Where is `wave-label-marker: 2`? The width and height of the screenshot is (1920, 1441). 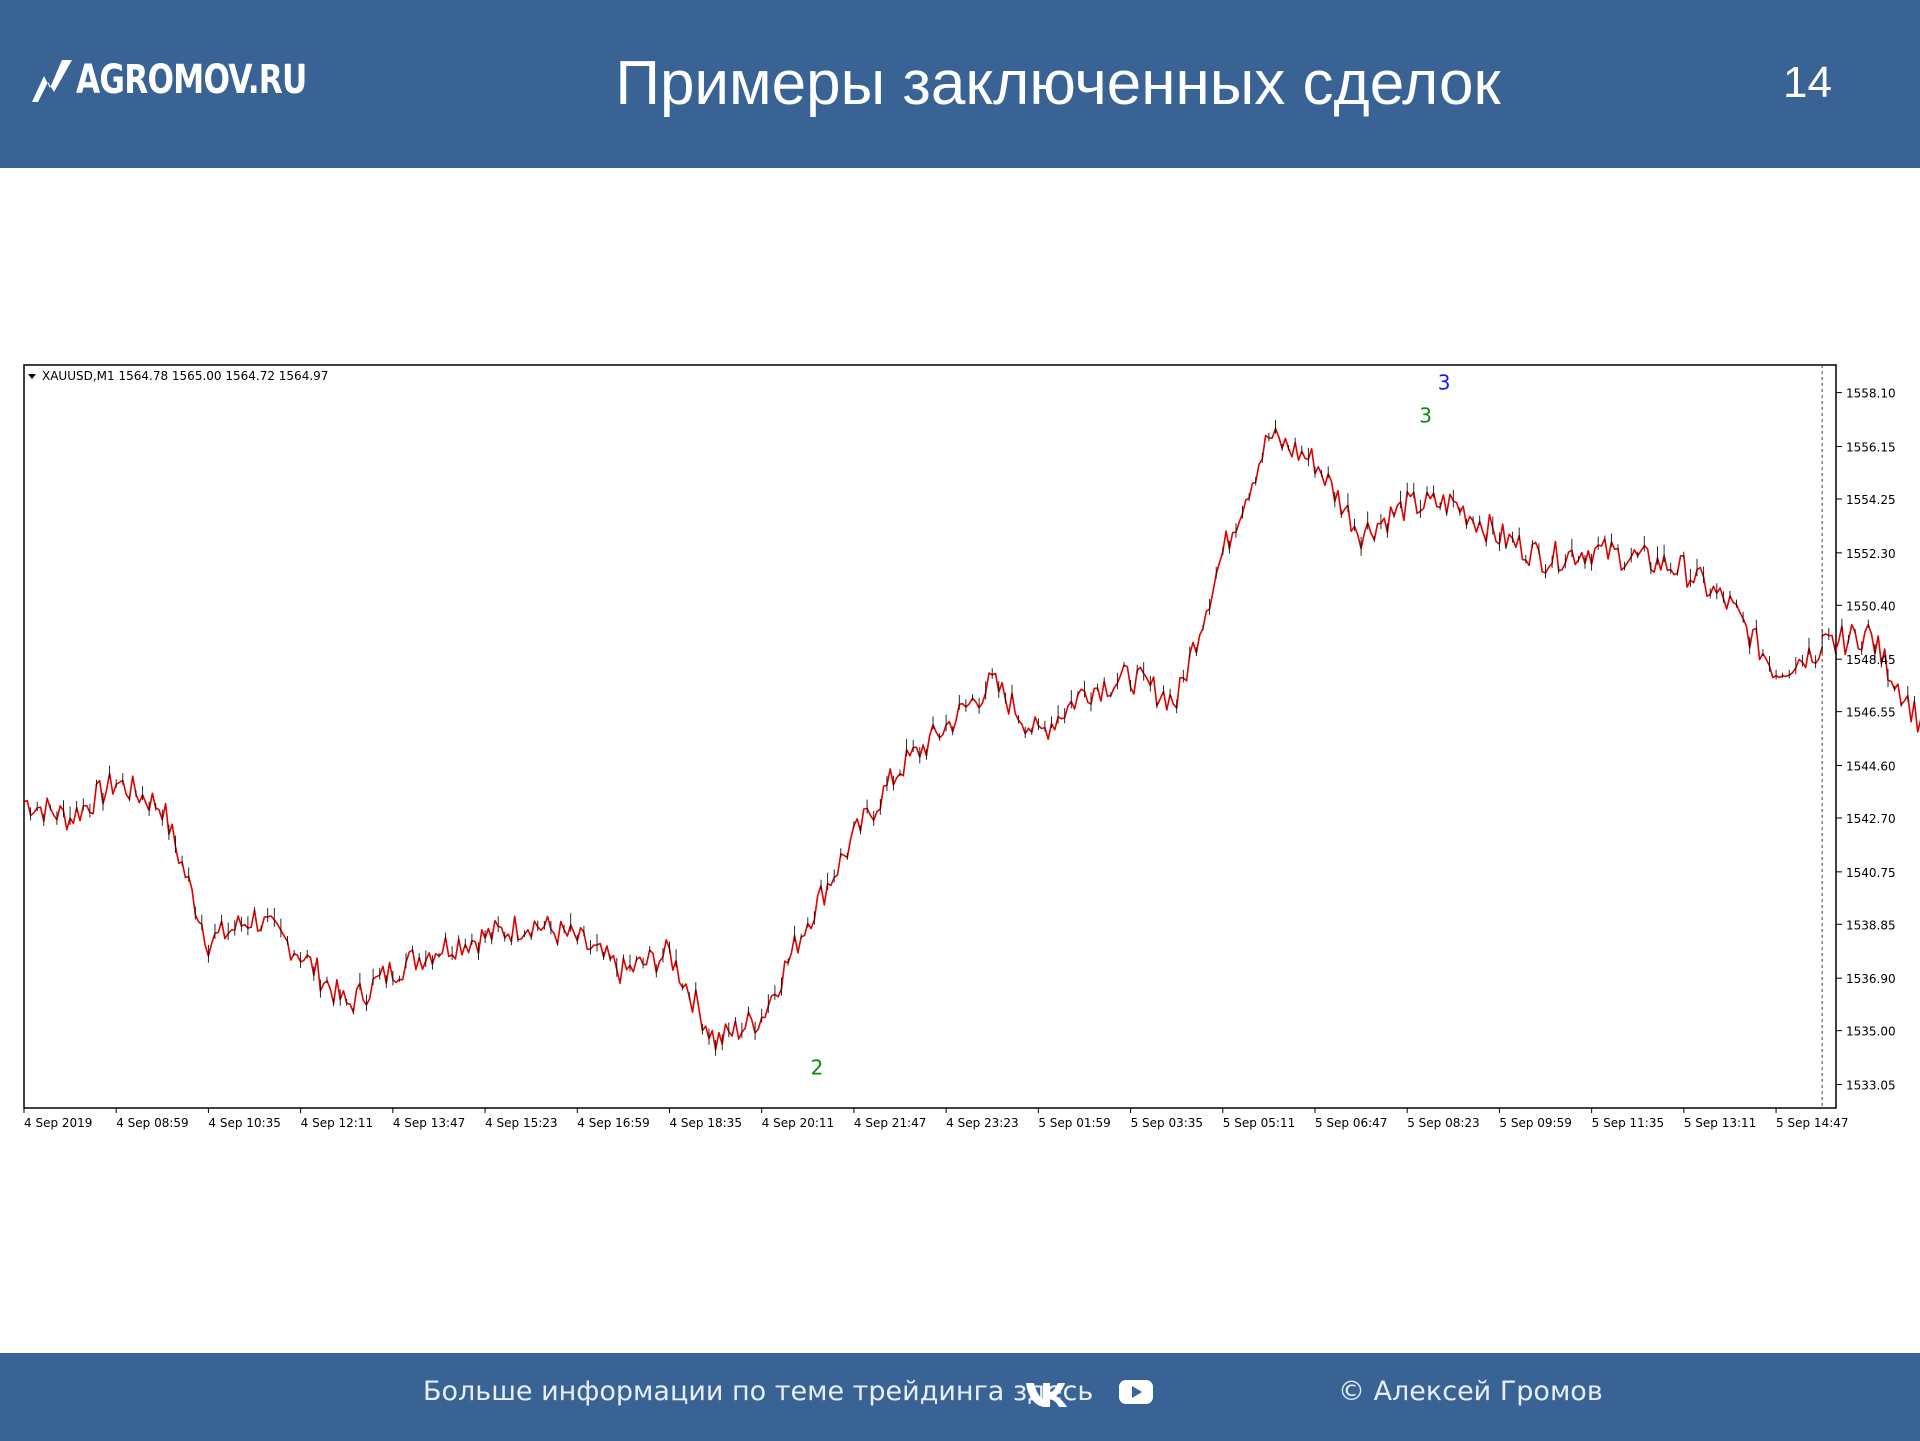
wave-label-marker: 2 is located at coordinates (817, 1068).